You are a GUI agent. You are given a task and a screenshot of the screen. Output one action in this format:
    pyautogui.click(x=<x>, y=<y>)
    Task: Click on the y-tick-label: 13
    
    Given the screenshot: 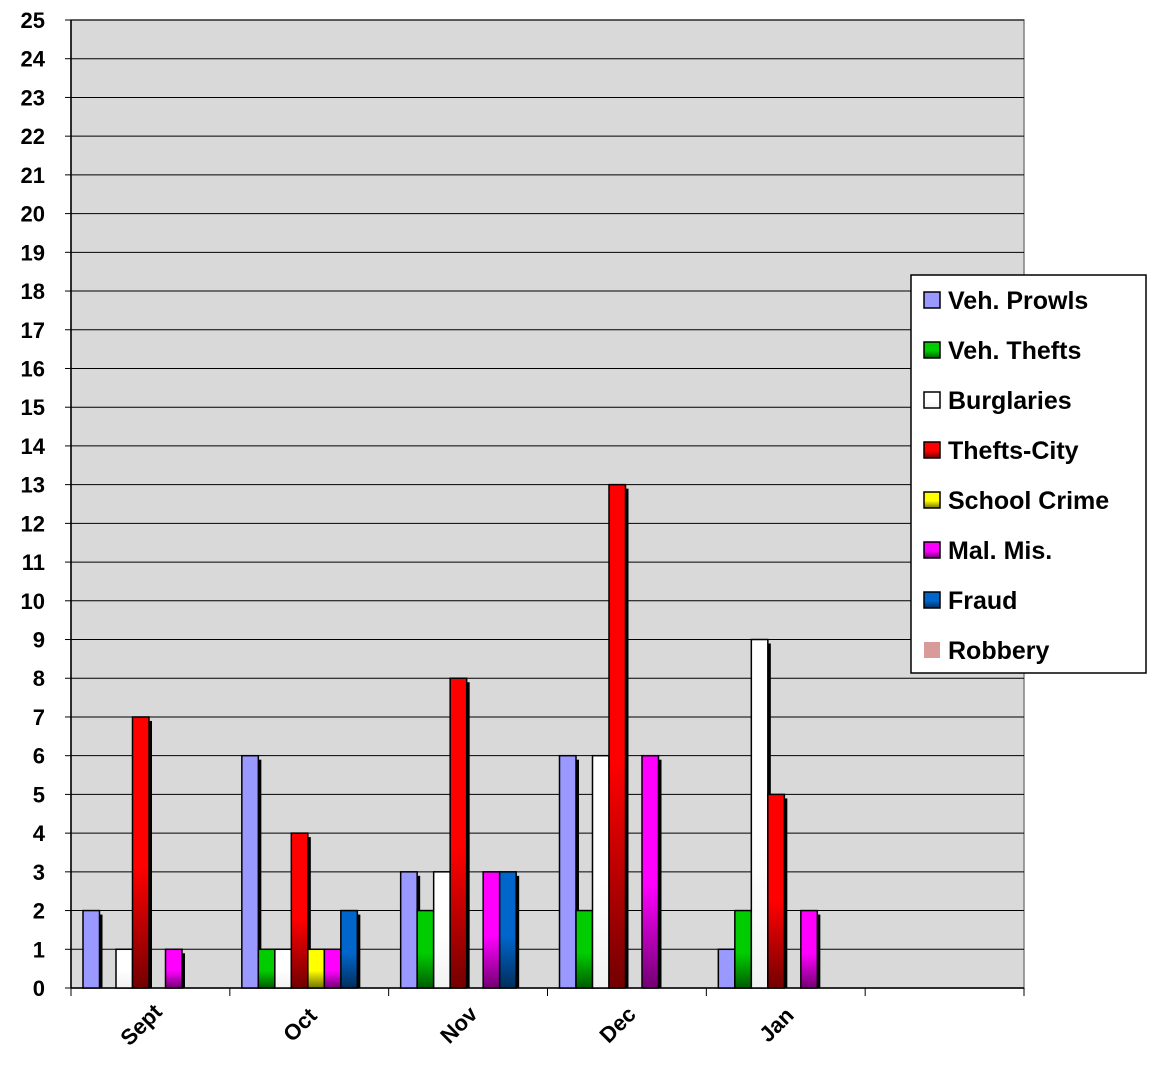 What is the action you would take?
    pyautogui.click(x=33, y=485)
    